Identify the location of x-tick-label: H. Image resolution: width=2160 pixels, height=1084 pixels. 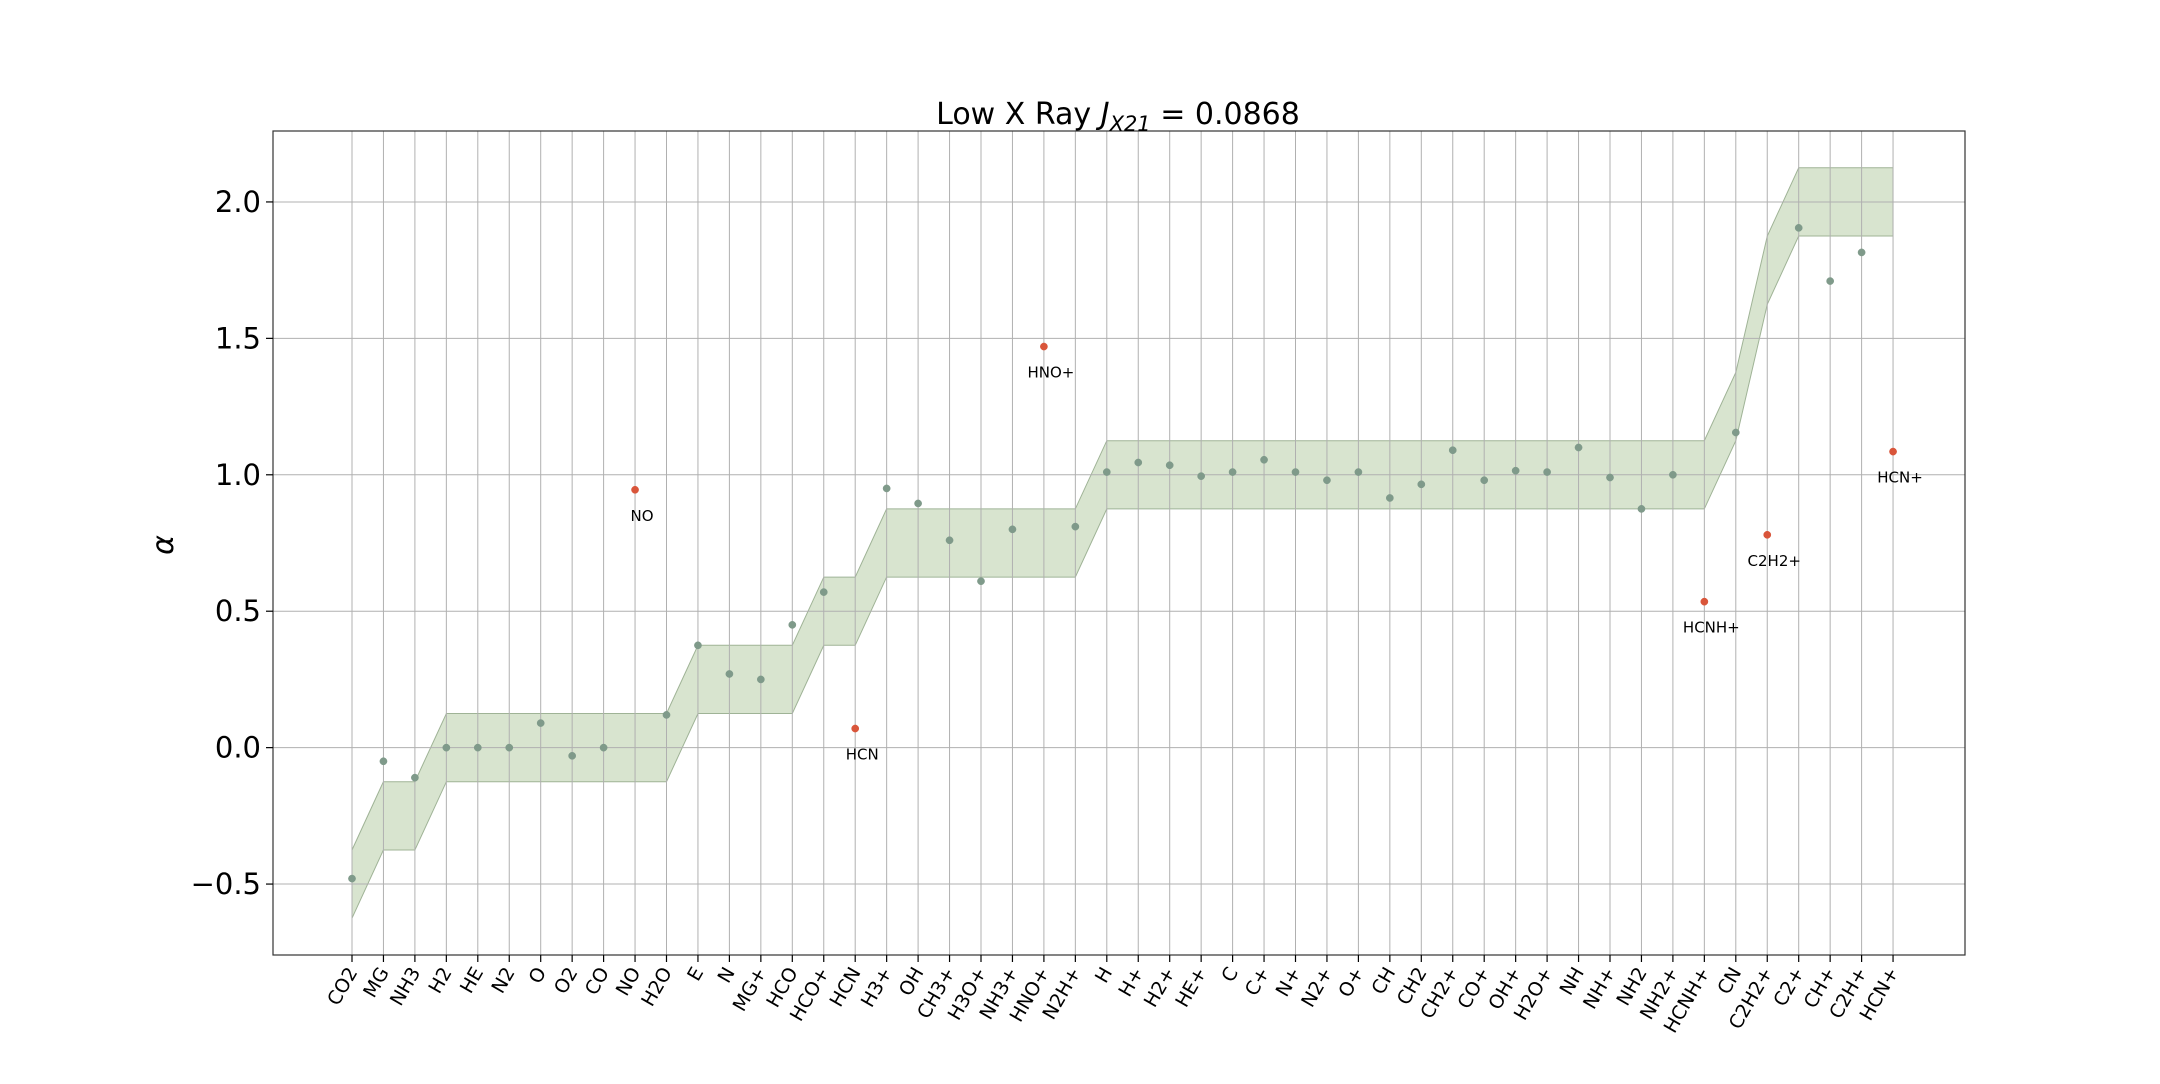
(1104, 975).